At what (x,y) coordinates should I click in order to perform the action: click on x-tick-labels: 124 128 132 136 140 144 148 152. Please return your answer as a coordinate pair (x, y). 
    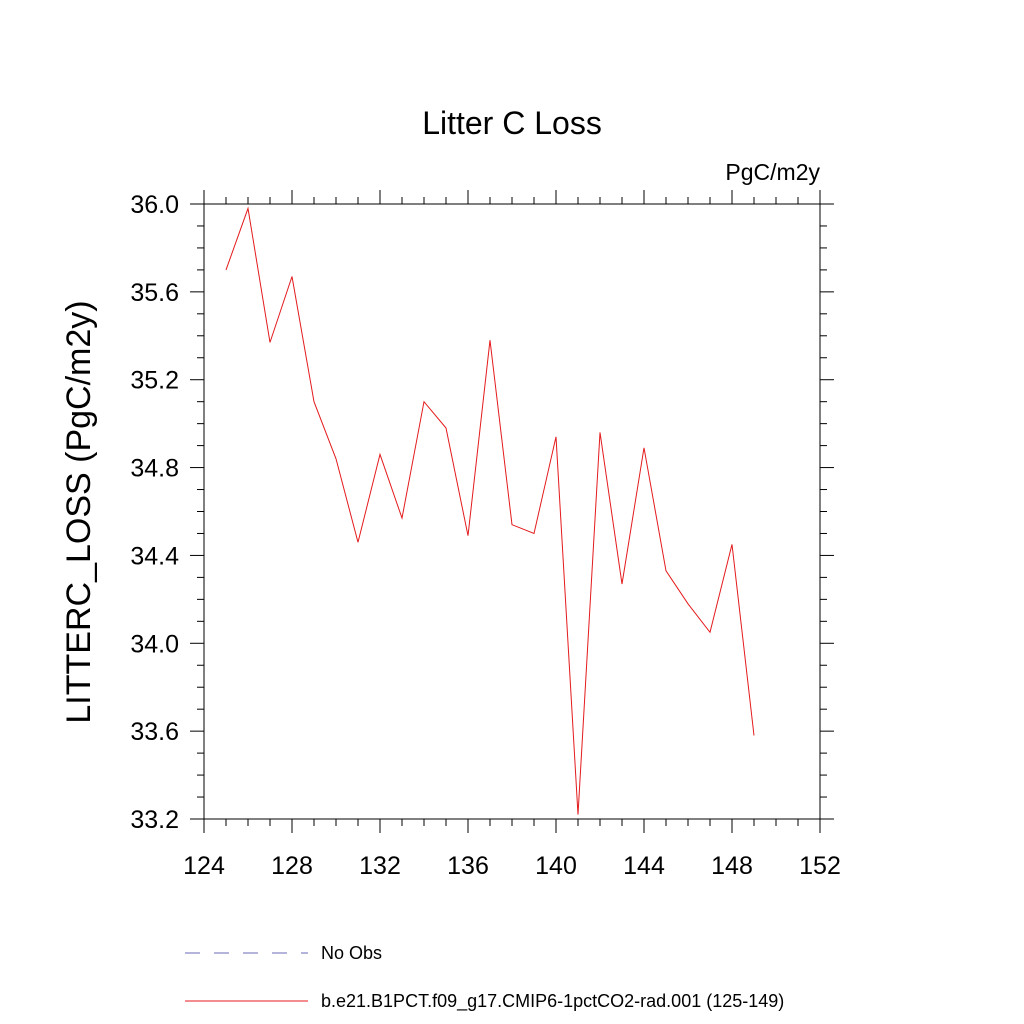
    Looking at the image, I should click on (512, 866).